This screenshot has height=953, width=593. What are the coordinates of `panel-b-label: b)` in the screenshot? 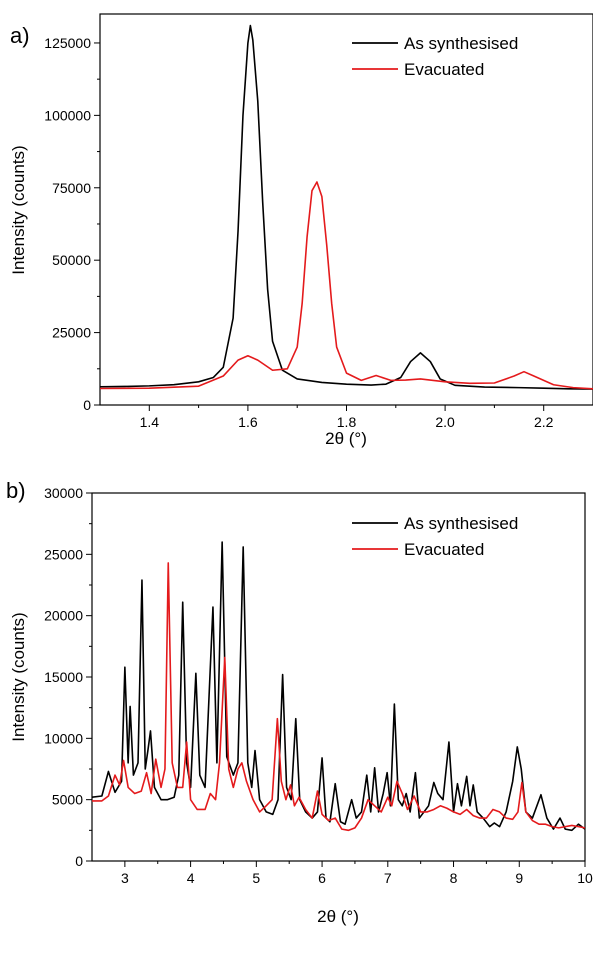 It's located at (16, 490).